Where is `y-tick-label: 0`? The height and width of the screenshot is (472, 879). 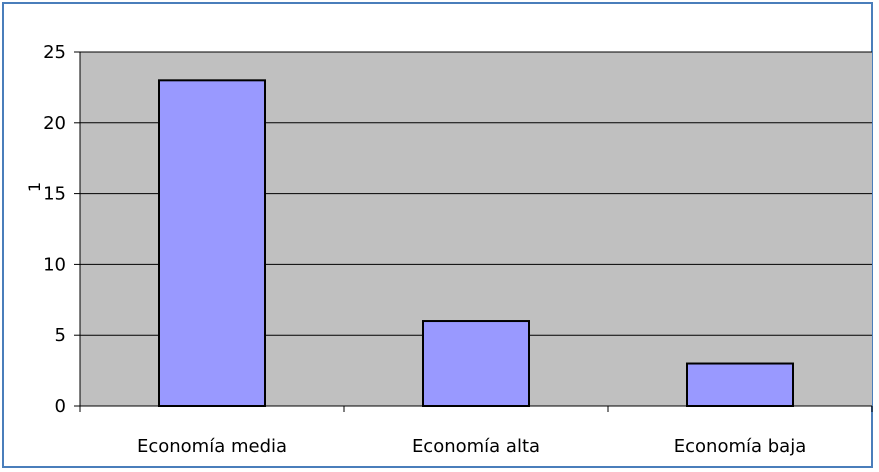
y-tick-label: 0 is located at coordinates (60, 406).